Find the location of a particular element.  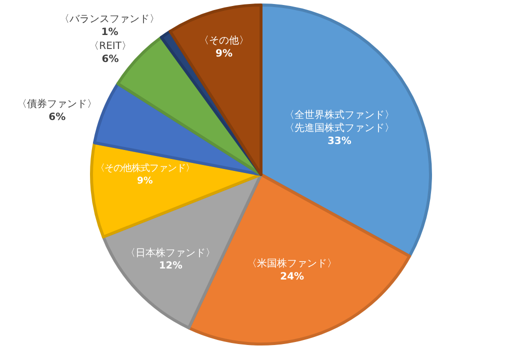

data-label: 24% is located at coordinates (292, 277).